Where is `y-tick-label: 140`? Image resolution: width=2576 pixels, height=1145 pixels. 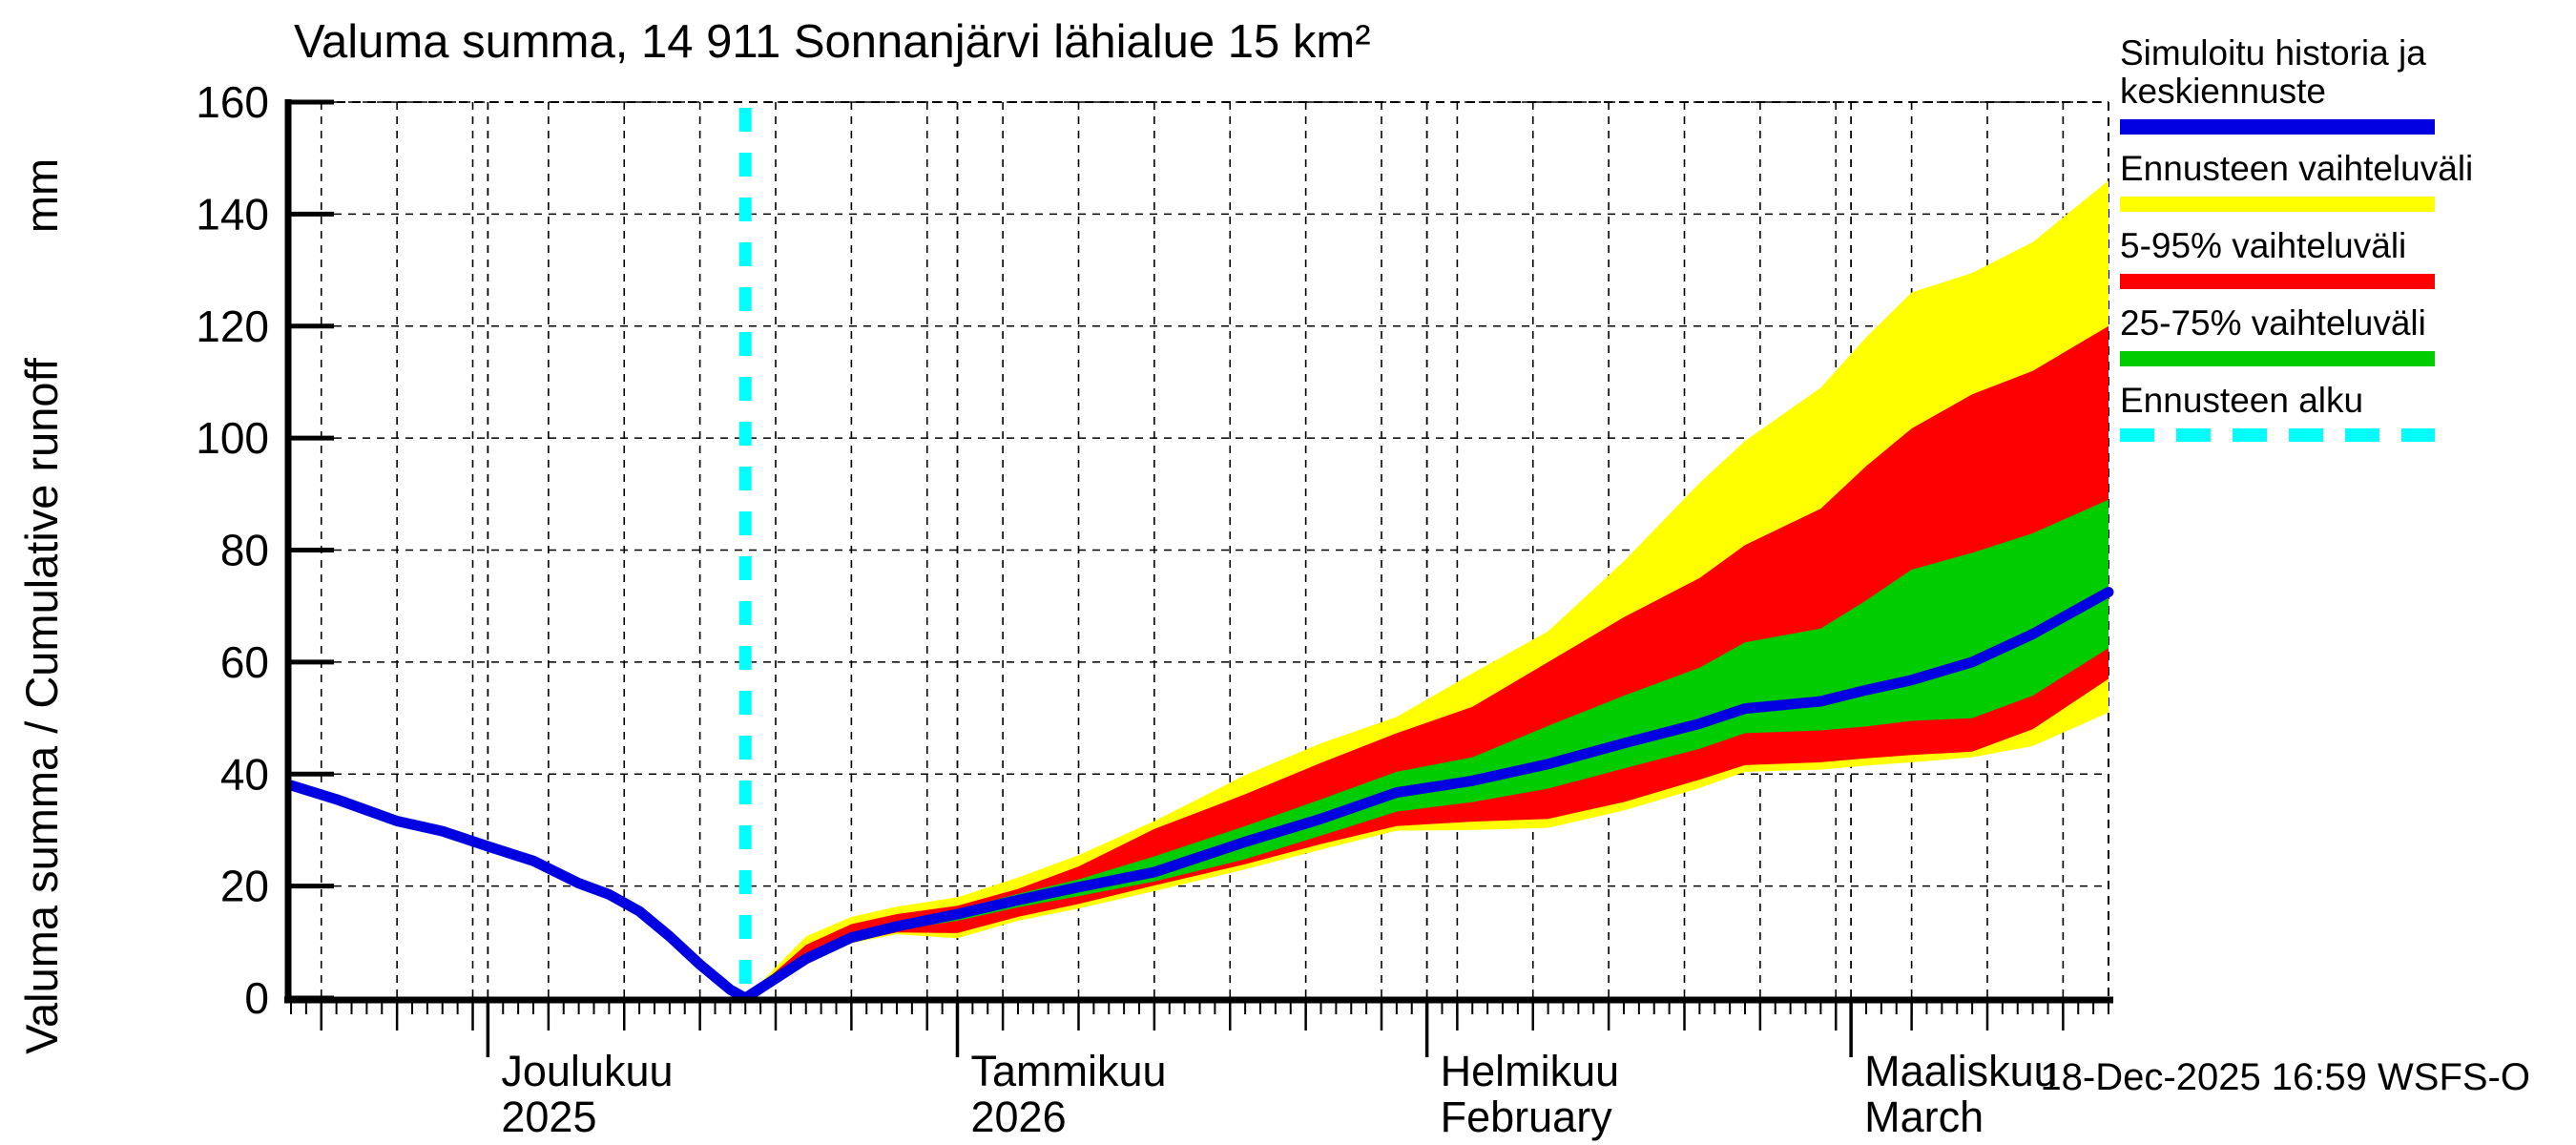 y-tick-label: 140 is located at coordinates (232, 214).